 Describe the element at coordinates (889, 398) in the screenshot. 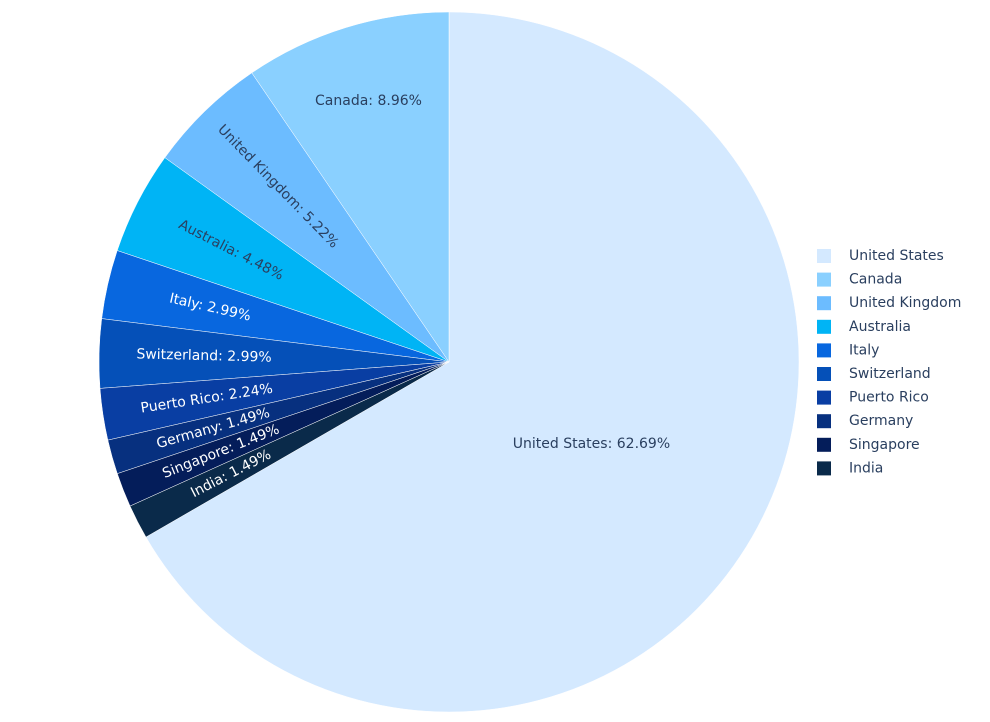

I see `legend-label: Puerto Rico` at that location.